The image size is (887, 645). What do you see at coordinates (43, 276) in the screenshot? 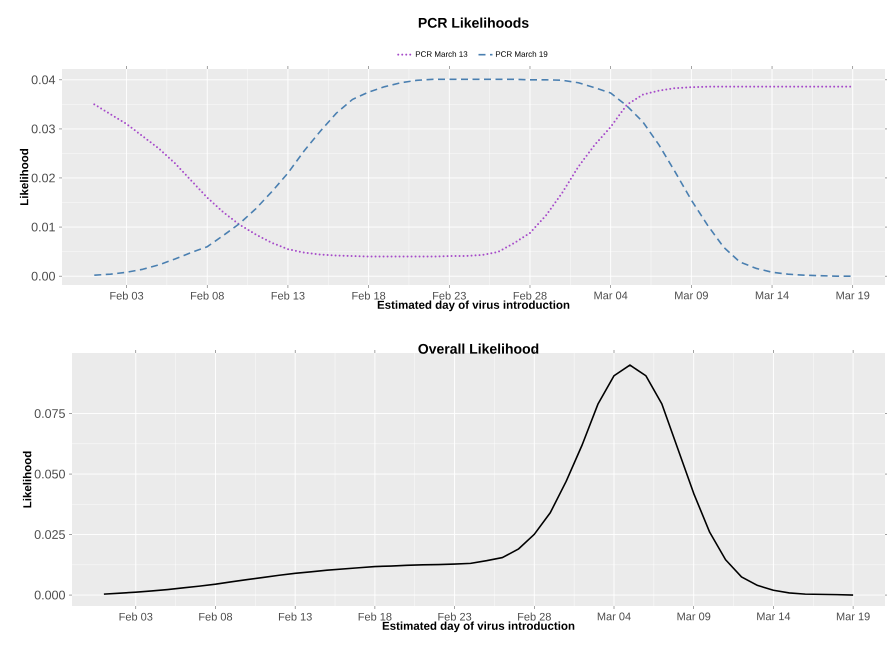
I see `y-tick-label: 0.00` at bounding box center [43, 276].